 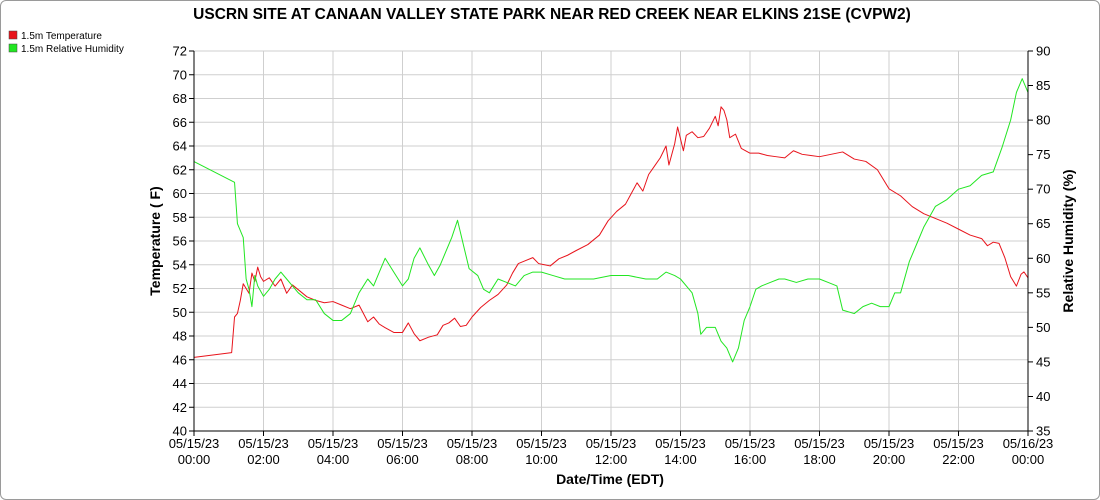 I want to click on y-tick-label-left: 62, so click(x=180, y=169).